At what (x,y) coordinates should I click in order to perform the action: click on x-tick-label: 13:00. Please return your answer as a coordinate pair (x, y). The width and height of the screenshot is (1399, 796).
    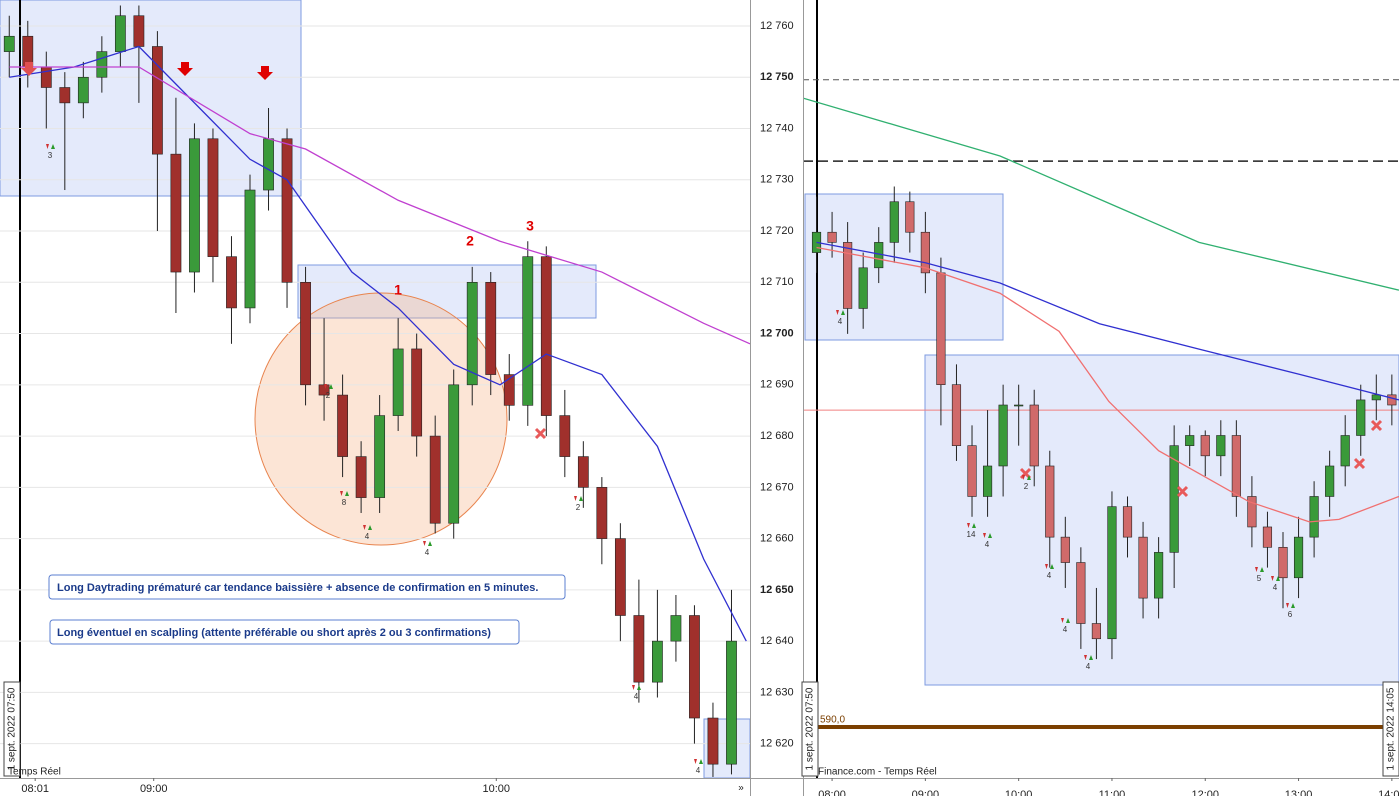
    Looking at the image, I should click on (1299, 792).